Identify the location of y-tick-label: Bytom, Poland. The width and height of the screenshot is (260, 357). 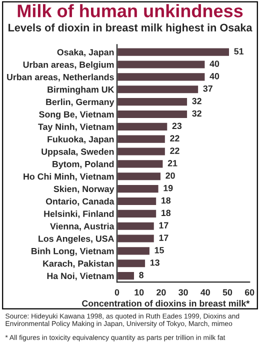
(83, 165).